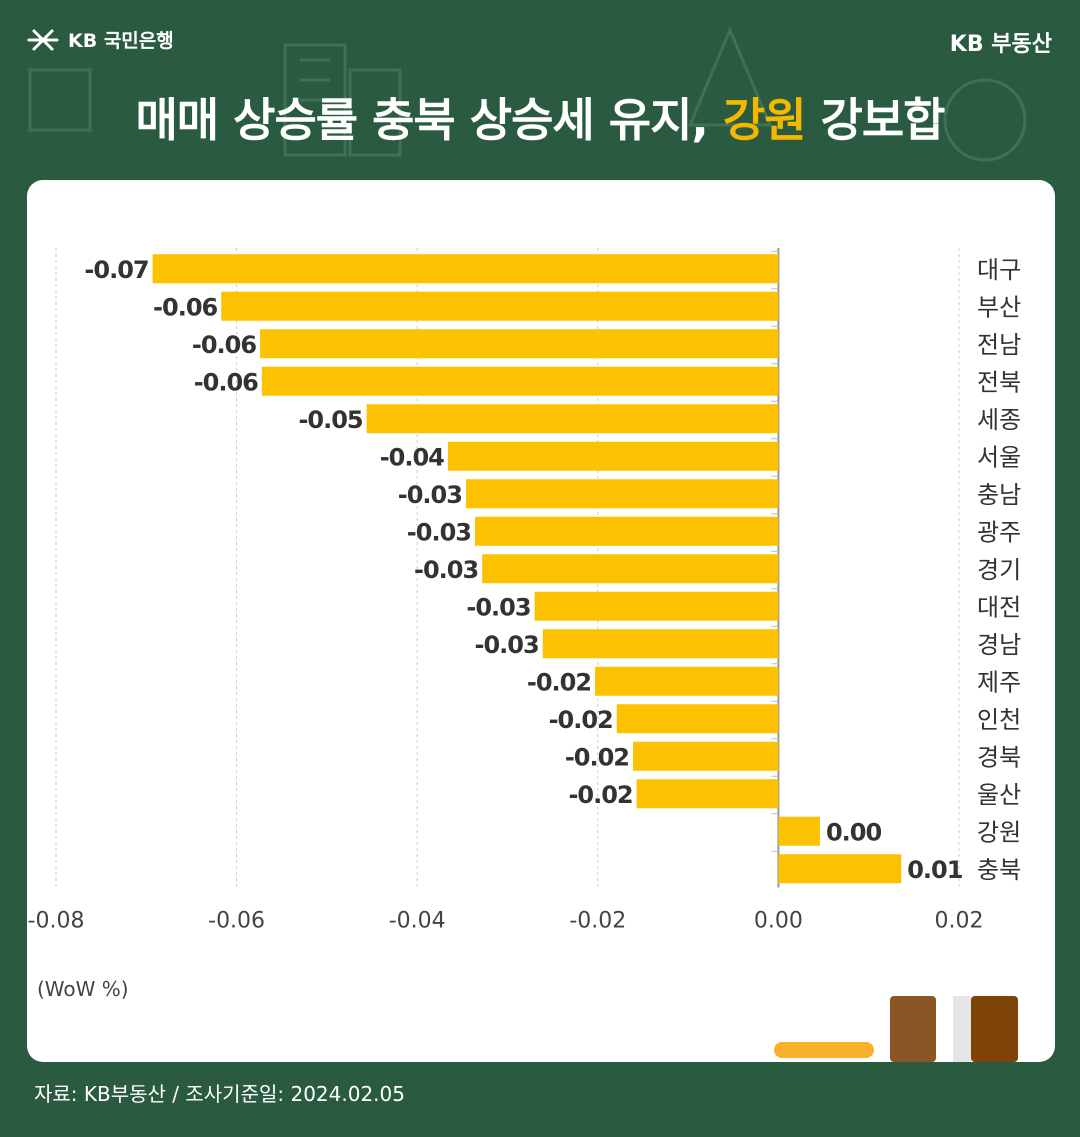  What do you see at coordinates (999, 757) in the screenshot?
I see `category-label: 경북` at bounding box center [999, 757].